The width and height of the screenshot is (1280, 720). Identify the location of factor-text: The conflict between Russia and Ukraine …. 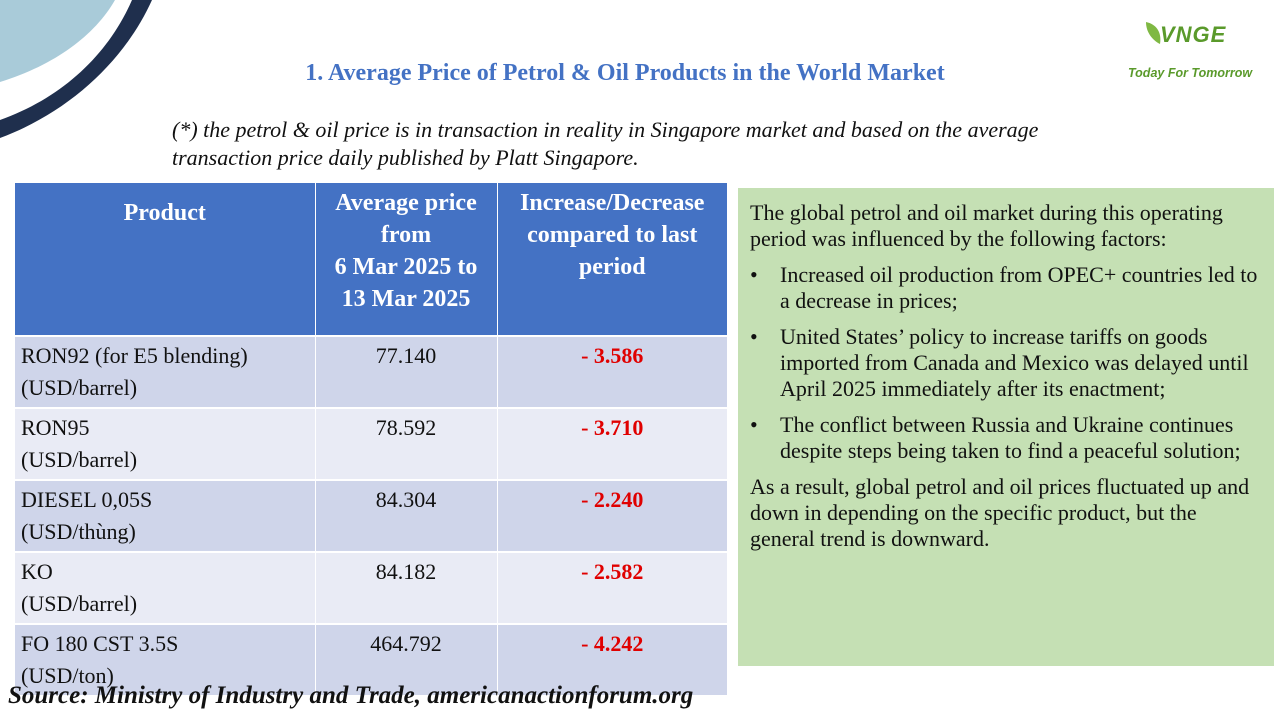
(1010, 437).